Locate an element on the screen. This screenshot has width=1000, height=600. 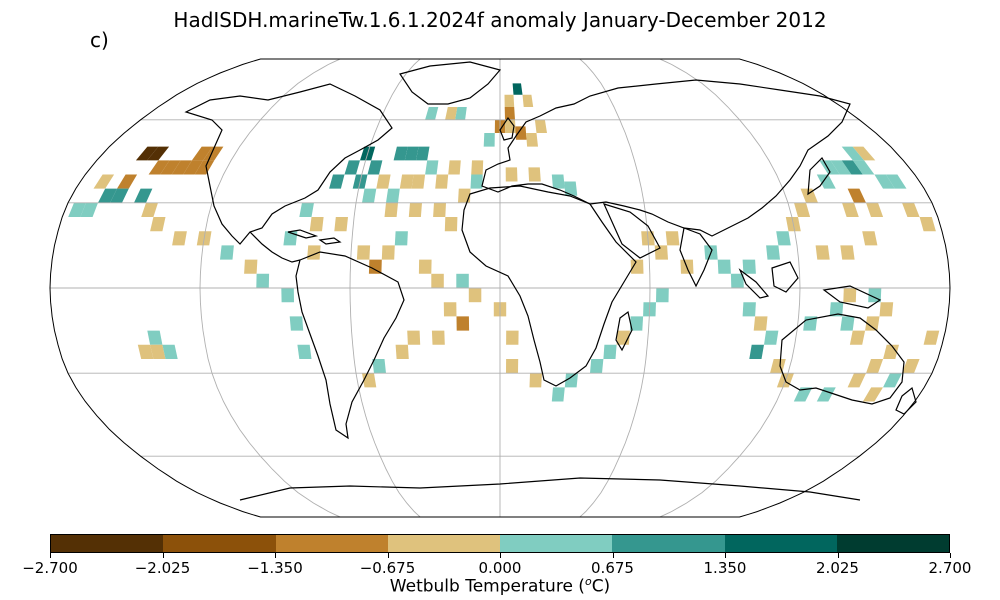
colorbar-tick-label: 0.000 is located at coordinates (500, 568).